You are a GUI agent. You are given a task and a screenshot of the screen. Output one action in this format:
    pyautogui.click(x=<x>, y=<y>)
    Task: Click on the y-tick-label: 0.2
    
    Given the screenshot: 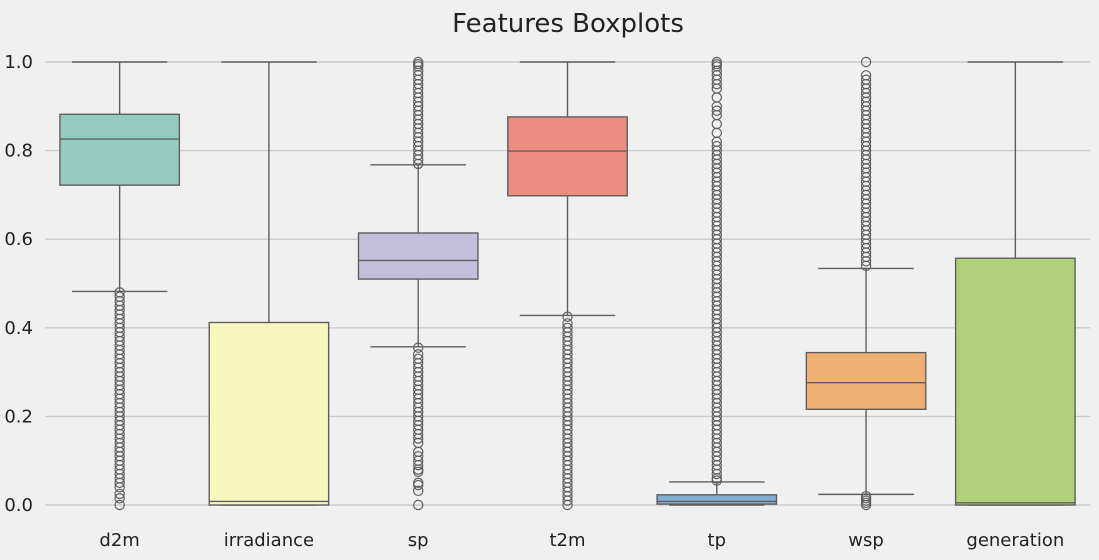 What is the action you would take?
    pyautogui.click(x=18, y=416)
    